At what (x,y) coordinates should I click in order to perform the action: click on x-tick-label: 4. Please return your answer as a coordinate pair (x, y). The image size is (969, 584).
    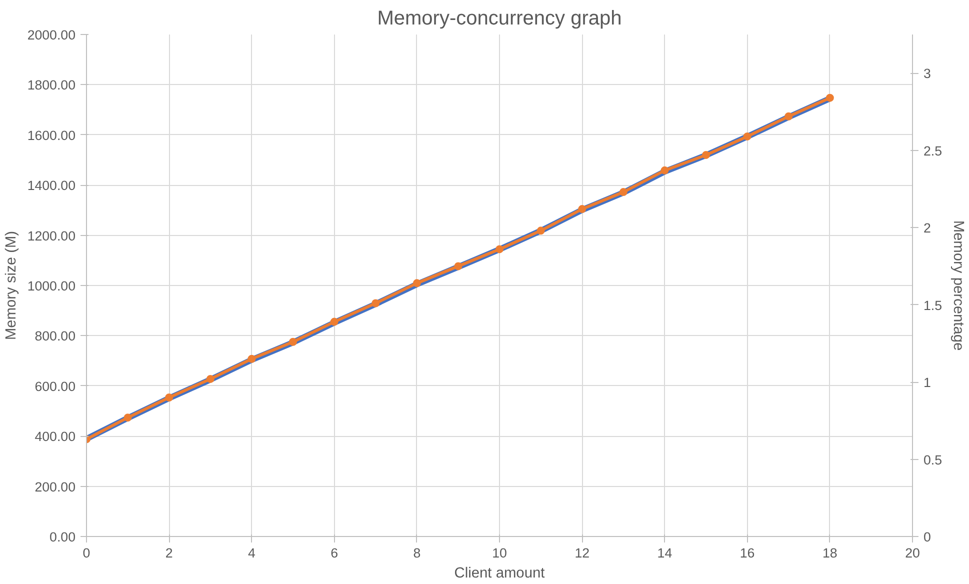
    Looking at the image, I should click on (252, 553).